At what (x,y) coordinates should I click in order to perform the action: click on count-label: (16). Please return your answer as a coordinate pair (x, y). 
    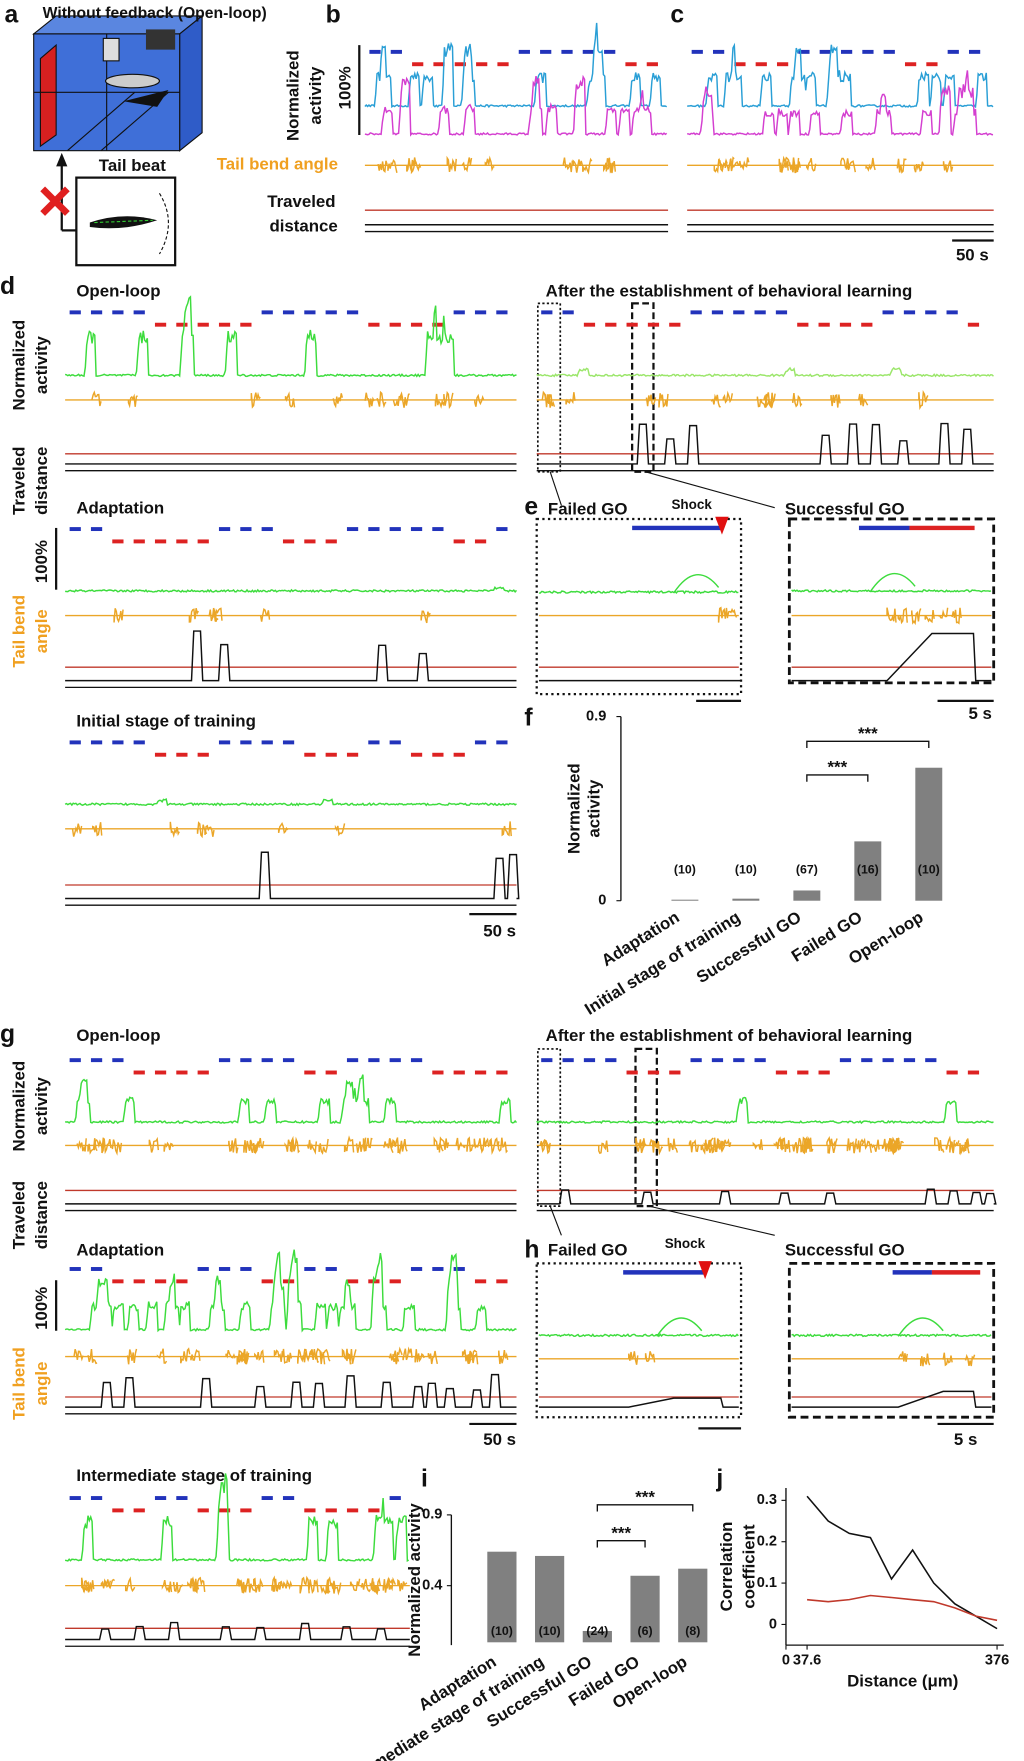
    Looking at the image, I should click on (868, 870).